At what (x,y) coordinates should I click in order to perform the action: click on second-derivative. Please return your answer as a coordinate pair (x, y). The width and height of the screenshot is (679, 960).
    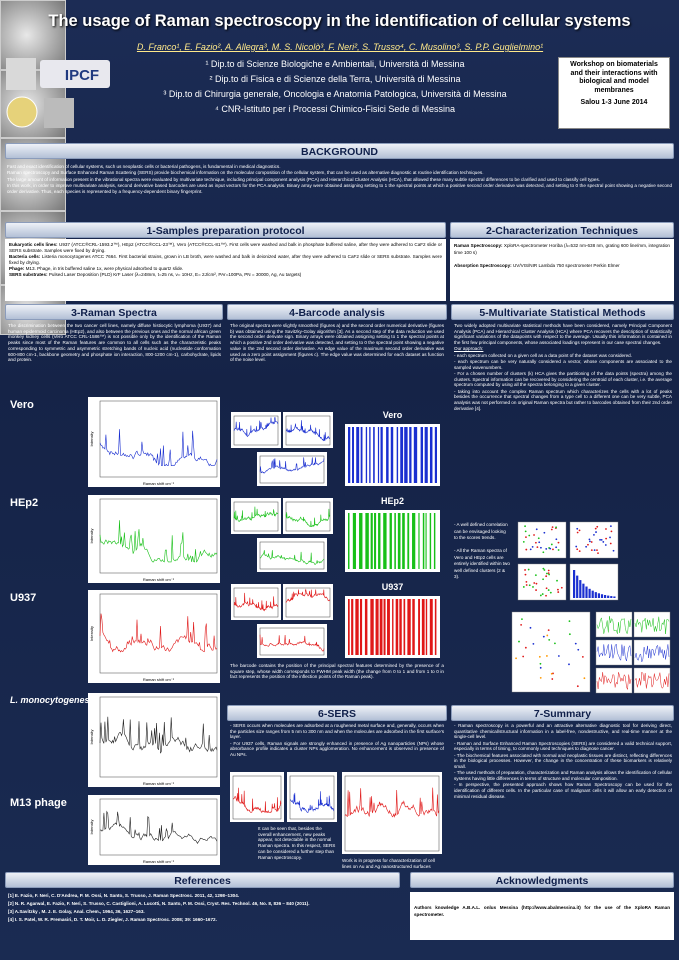
    Looking at the image, I should click on (308, 430).